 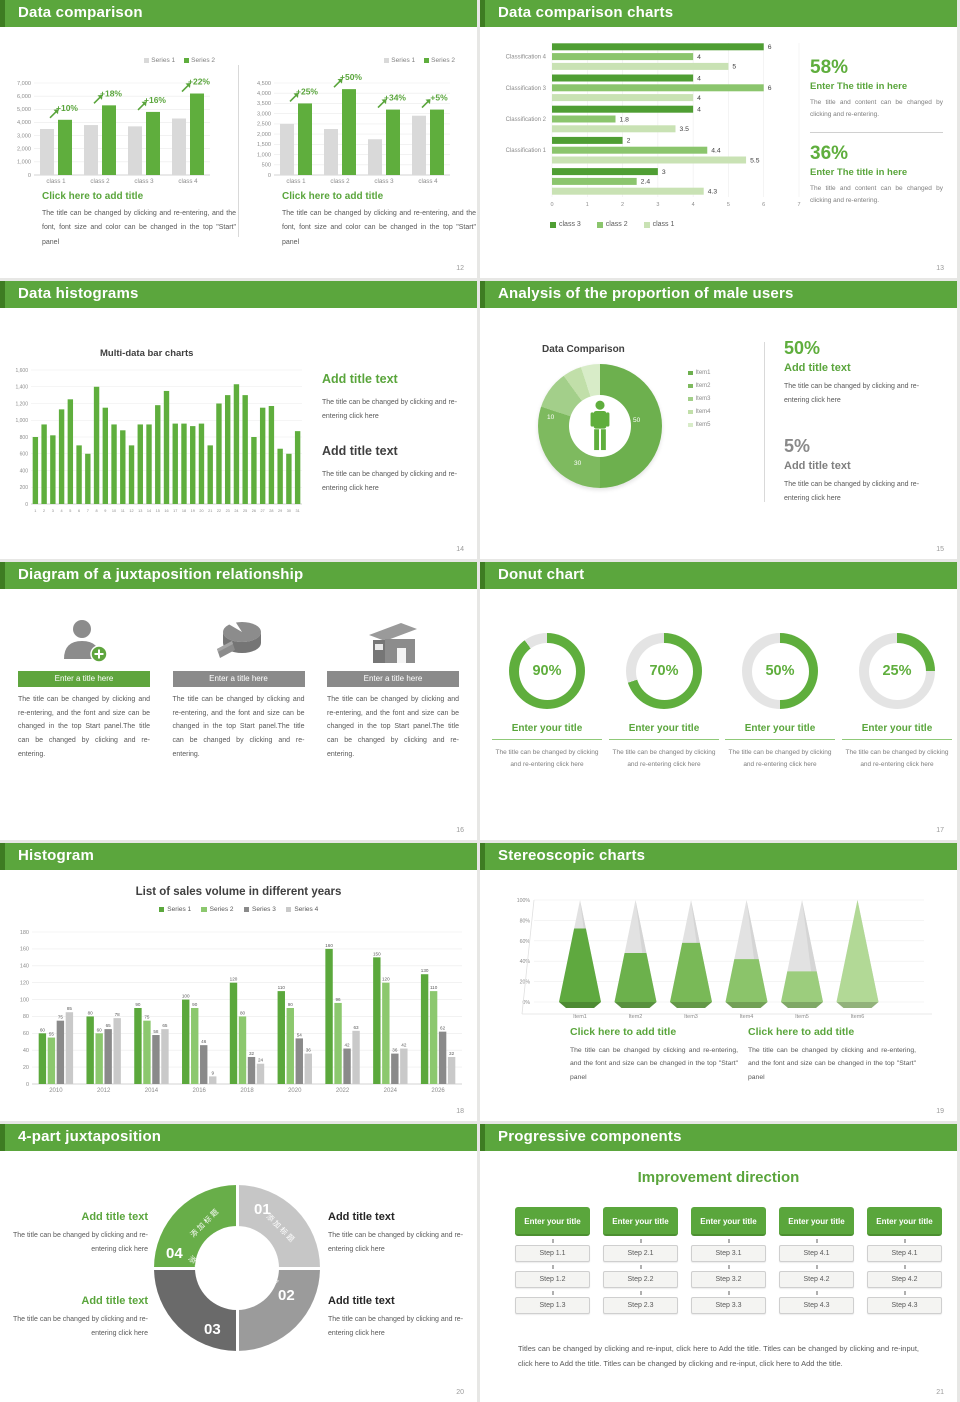 What do you see at coordinates (264, 104) in the screenshot?
I see `text-el: 3,500` at bounding box center [264, 104].